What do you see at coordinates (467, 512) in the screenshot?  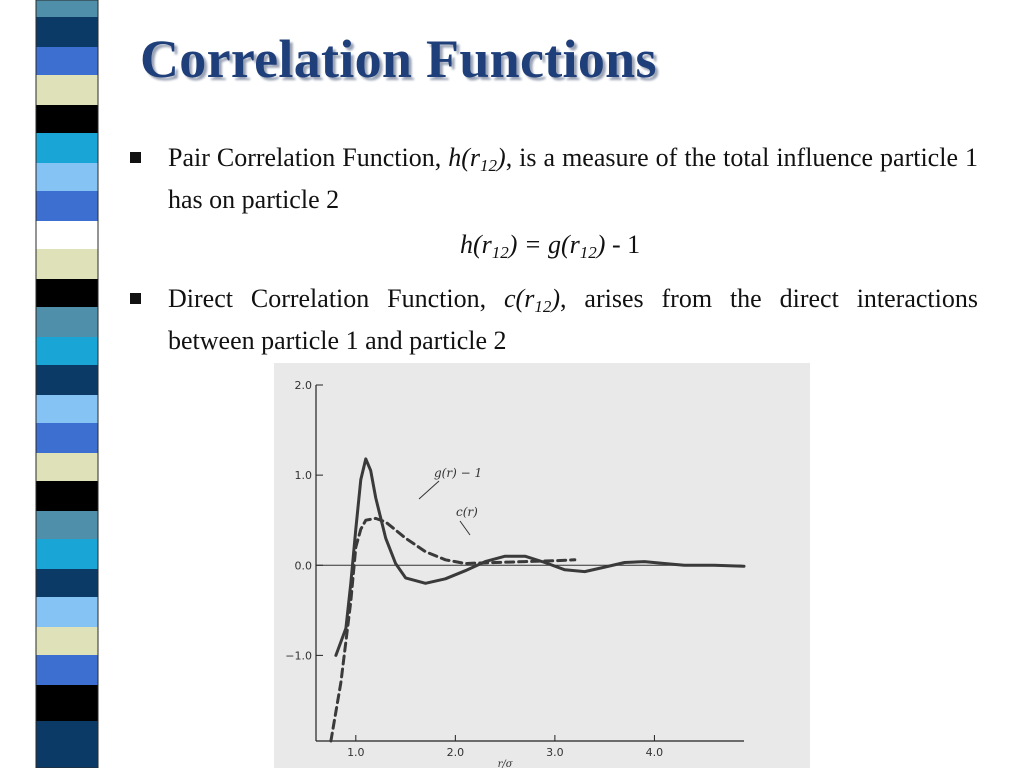 I see `c-r-series-label: c(r)` at bounding box center [467, 512].